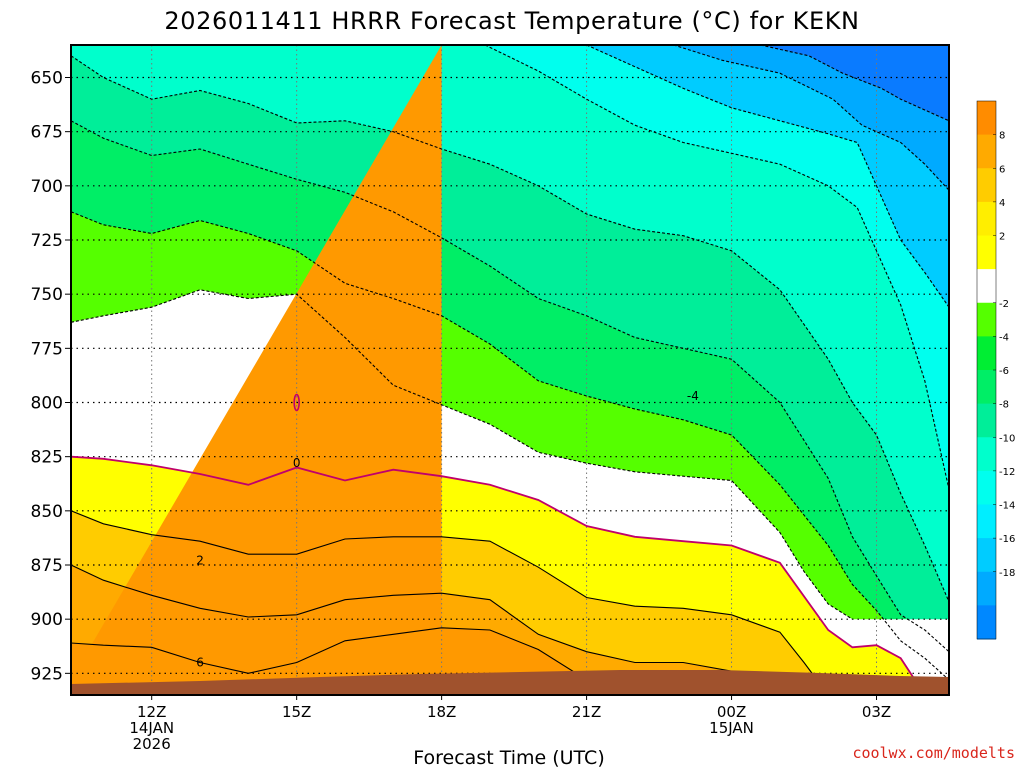 The image size is (1024, 768). I want to click on contour-label: 6, so click(200, 663).